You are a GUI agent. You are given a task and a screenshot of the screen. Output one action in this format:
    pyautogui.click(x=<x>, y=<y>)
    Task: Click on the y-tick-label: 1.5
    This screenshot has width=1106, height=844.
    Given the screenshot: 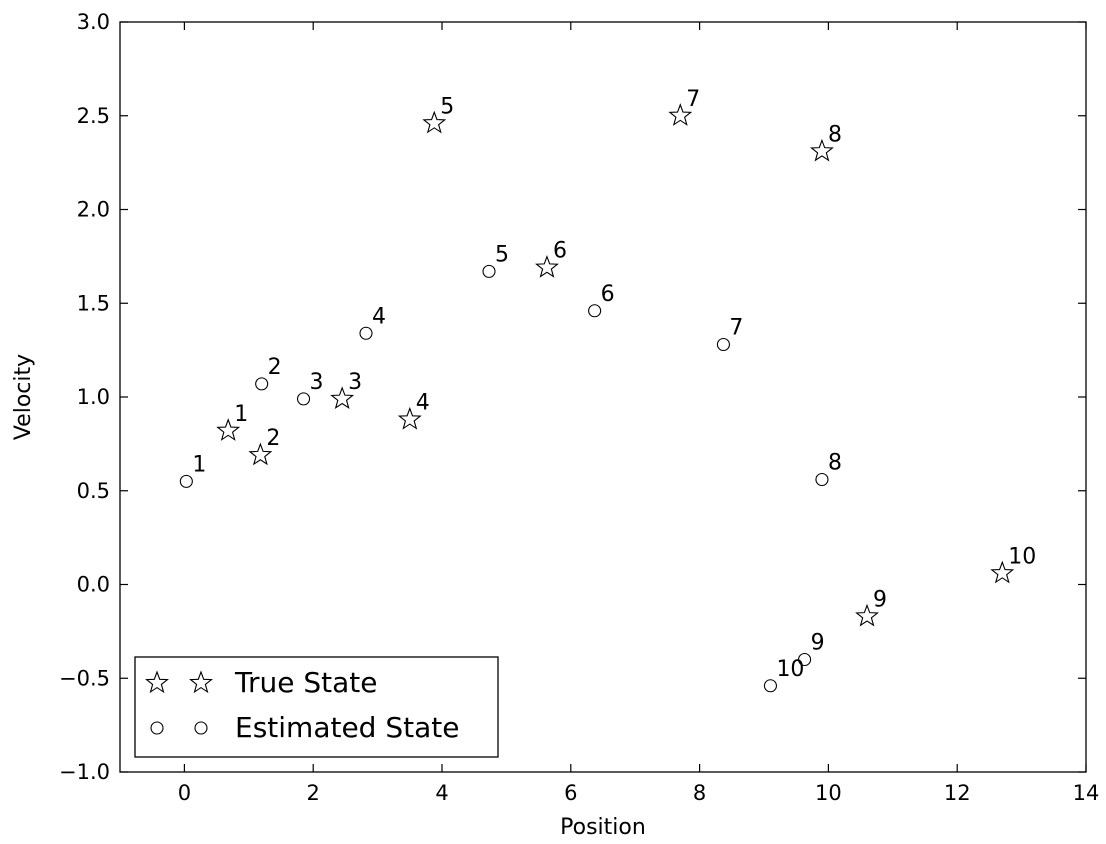 What is the action you would take?
    pyautogui.click(x=93, y=303)
    